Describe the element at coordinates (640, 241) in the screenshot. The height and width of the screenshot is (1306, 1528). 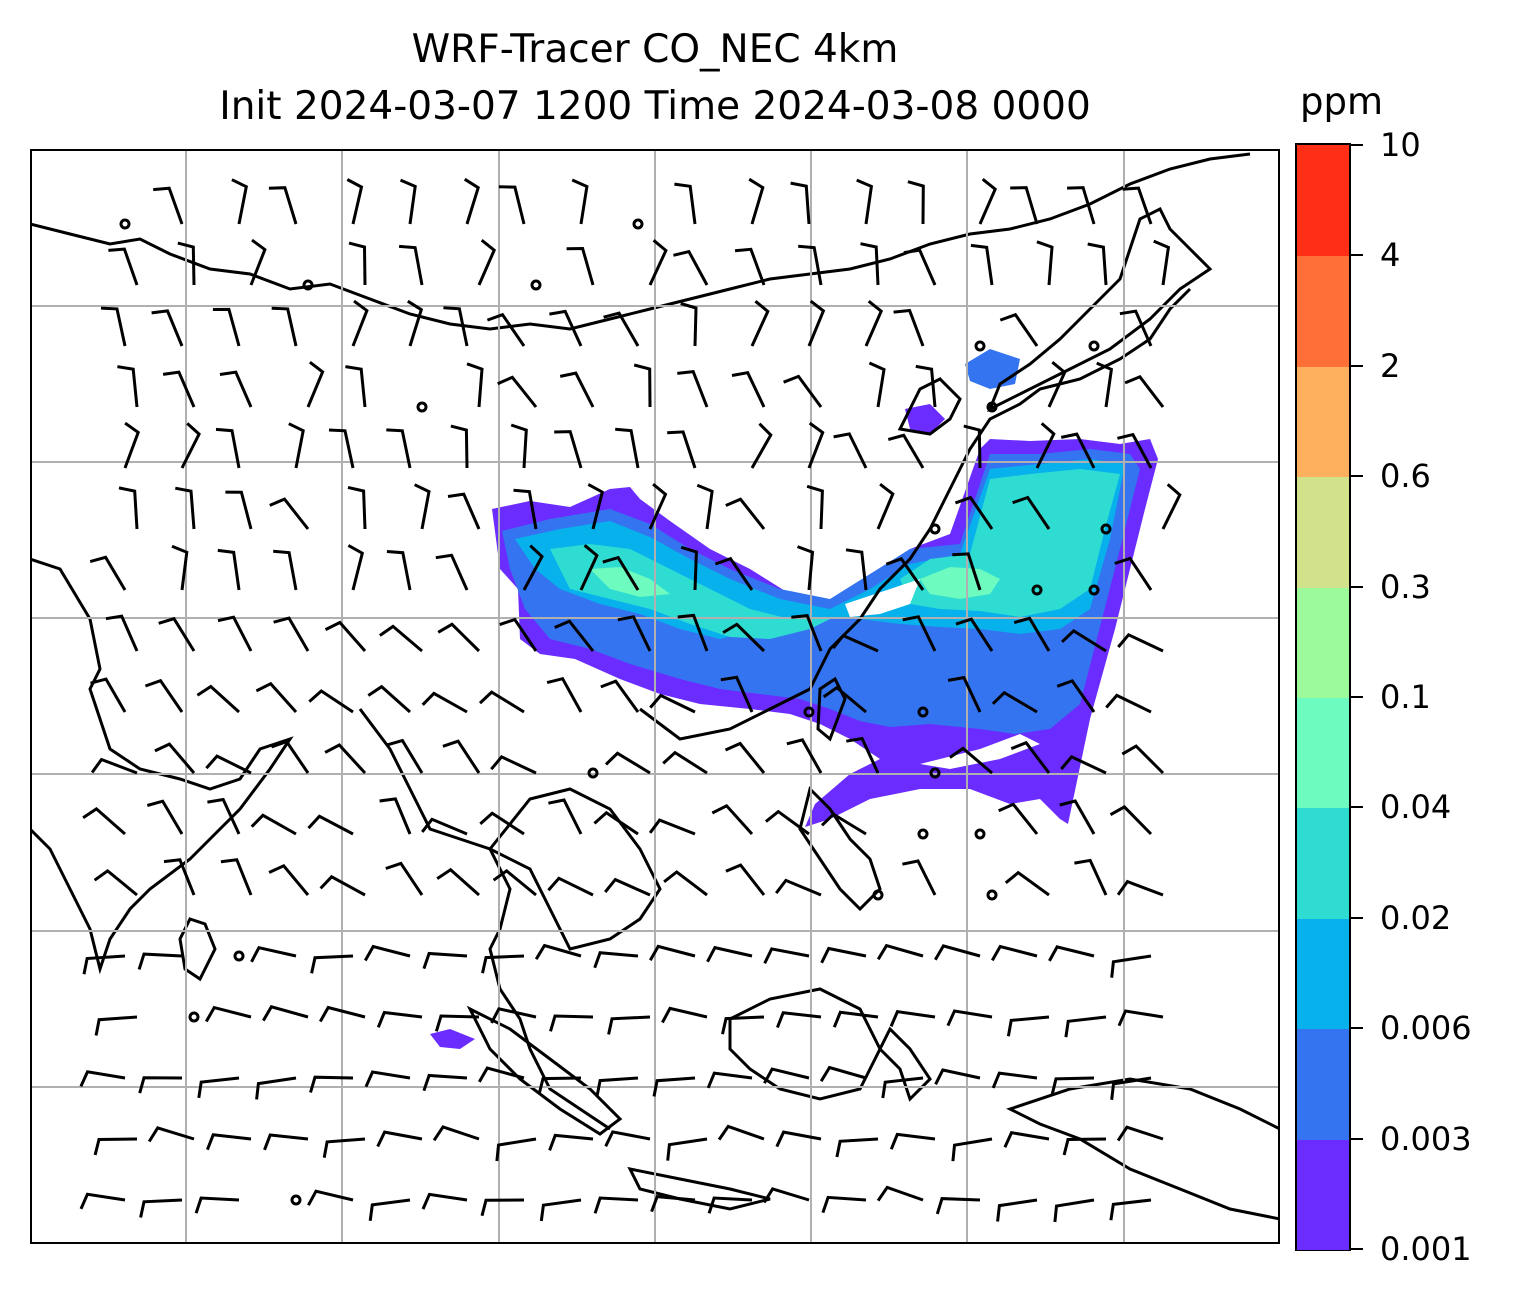
I see `coastline-russia` at that location.